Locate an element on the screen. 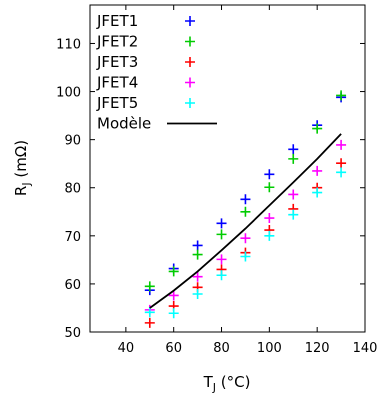 The image size is (383, 399). y-tick-label: 70 is located at coordinates (72, 237).